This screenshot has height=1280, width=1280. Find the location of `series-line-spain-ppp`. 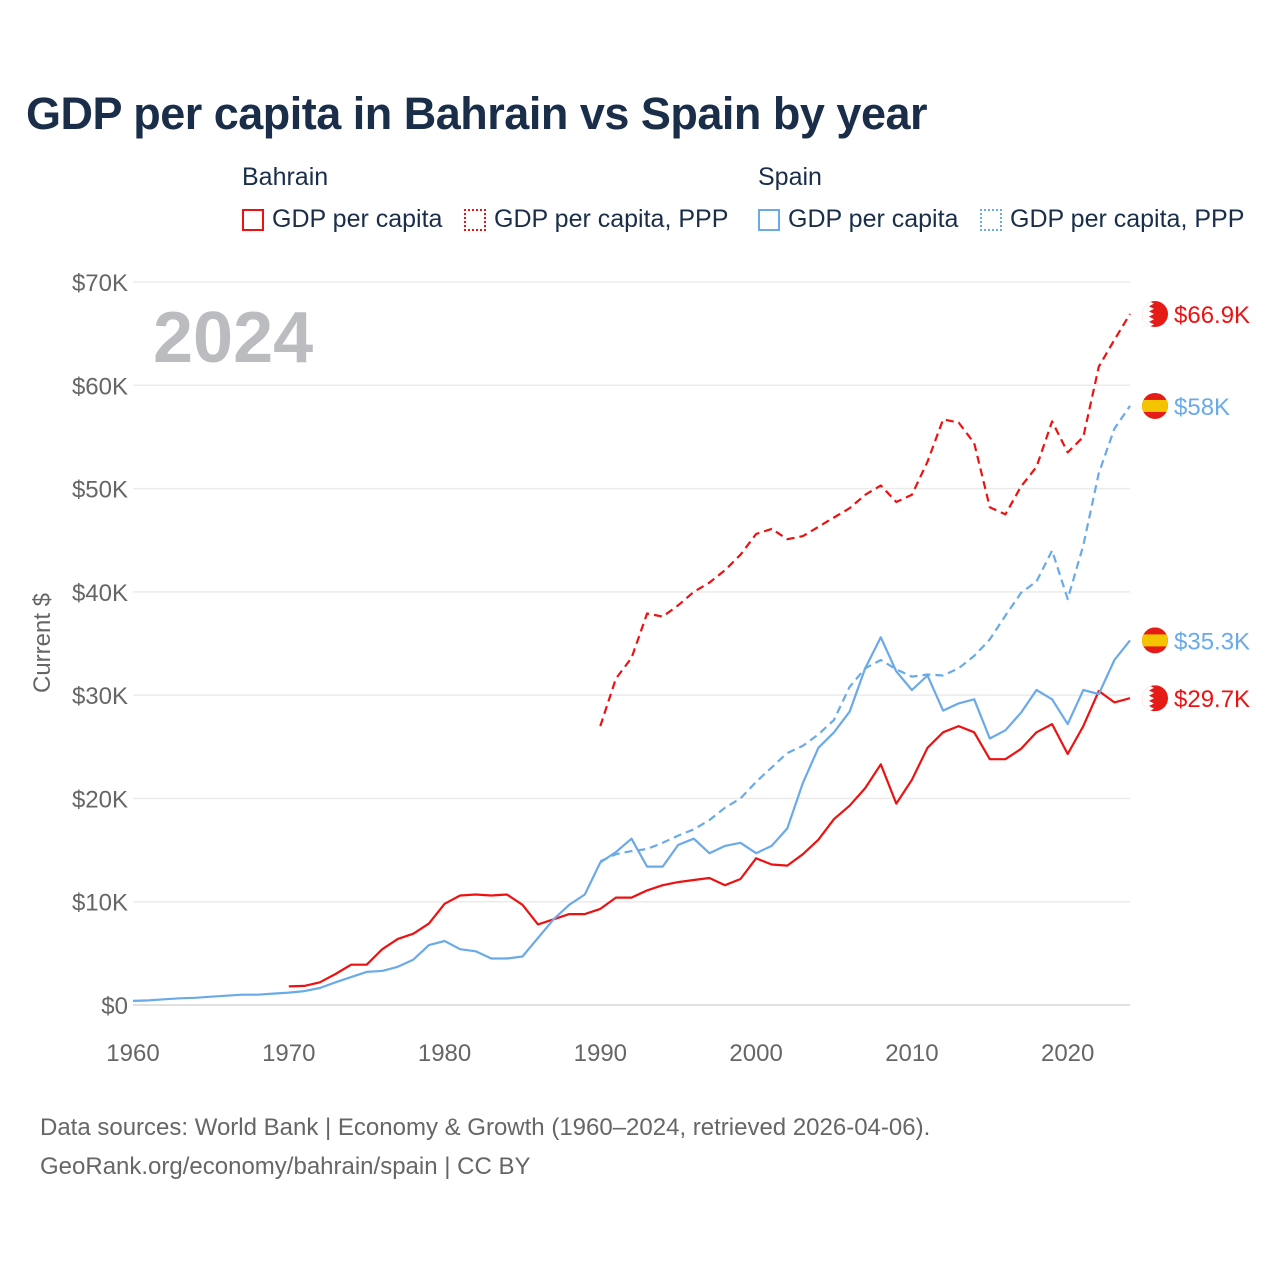

series-line-spain-ppp is located at coordinates (865, 634).